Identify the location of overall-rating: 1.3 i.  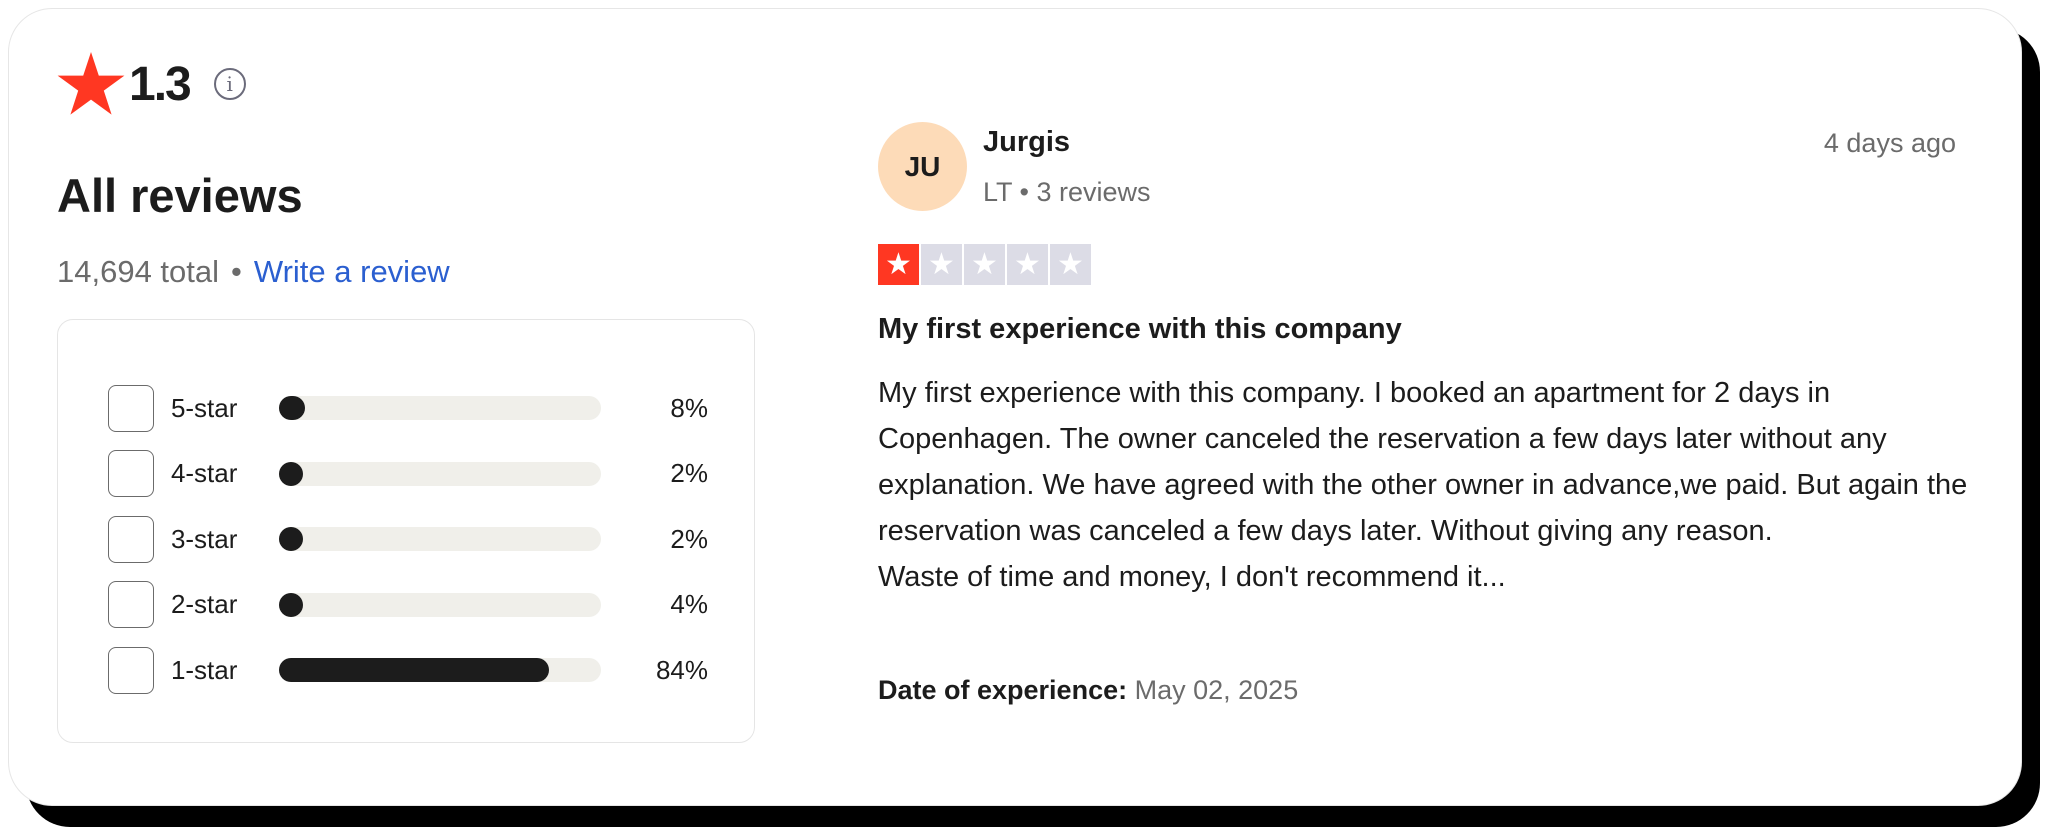
(151, 84).